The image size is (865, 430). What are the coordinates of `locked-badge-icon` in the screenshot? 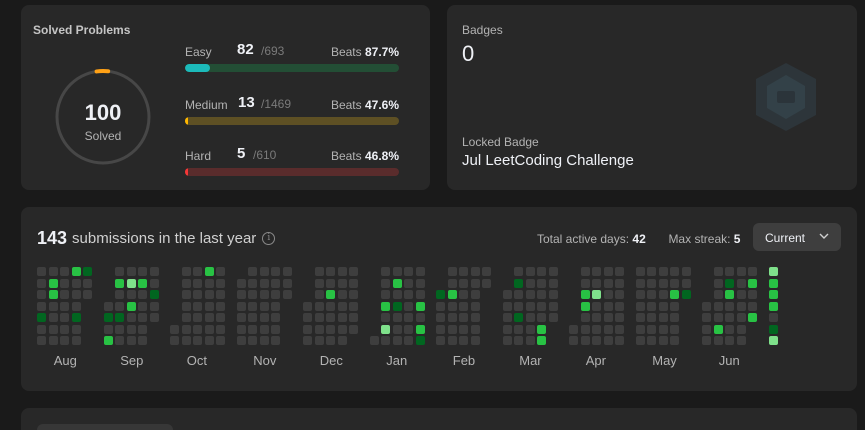 It's located at (786, 99).